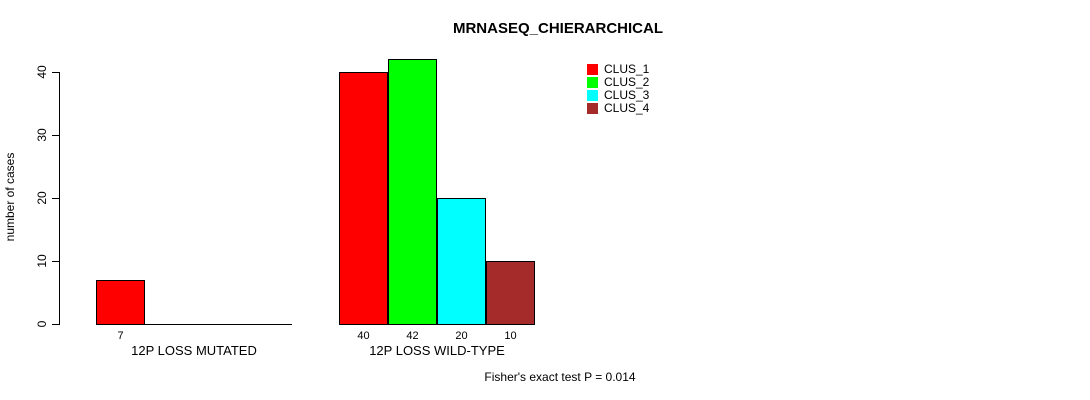  What do you see at coordinates (461, 261) in the screenshot?
I see `bar-clus_3-group2` at bounding box center [461, 261].